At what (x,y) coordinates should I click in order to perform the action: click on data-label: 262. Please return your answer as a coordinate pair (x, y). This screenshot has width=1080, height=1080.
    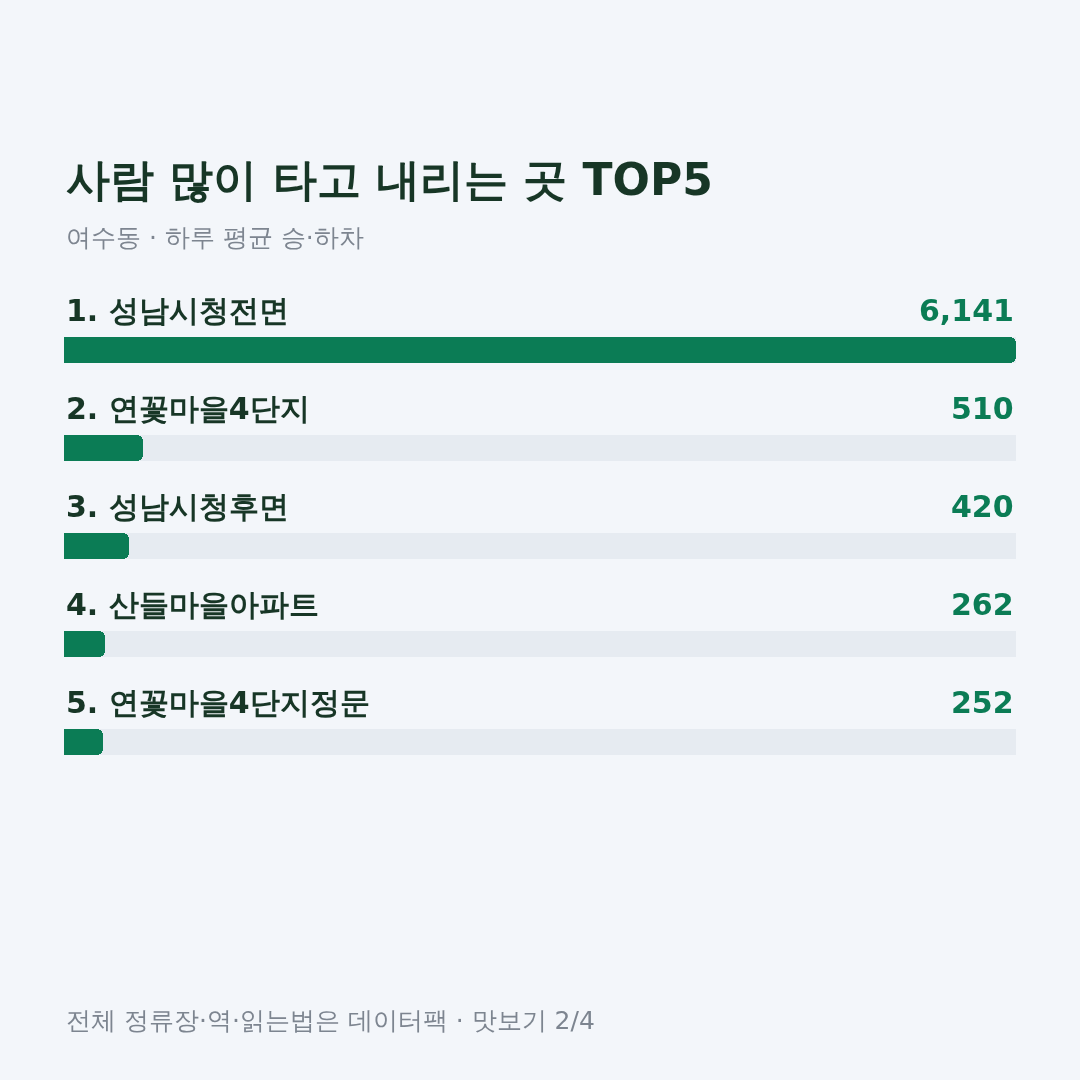
    Looking at the image, I should click on (982, 604).